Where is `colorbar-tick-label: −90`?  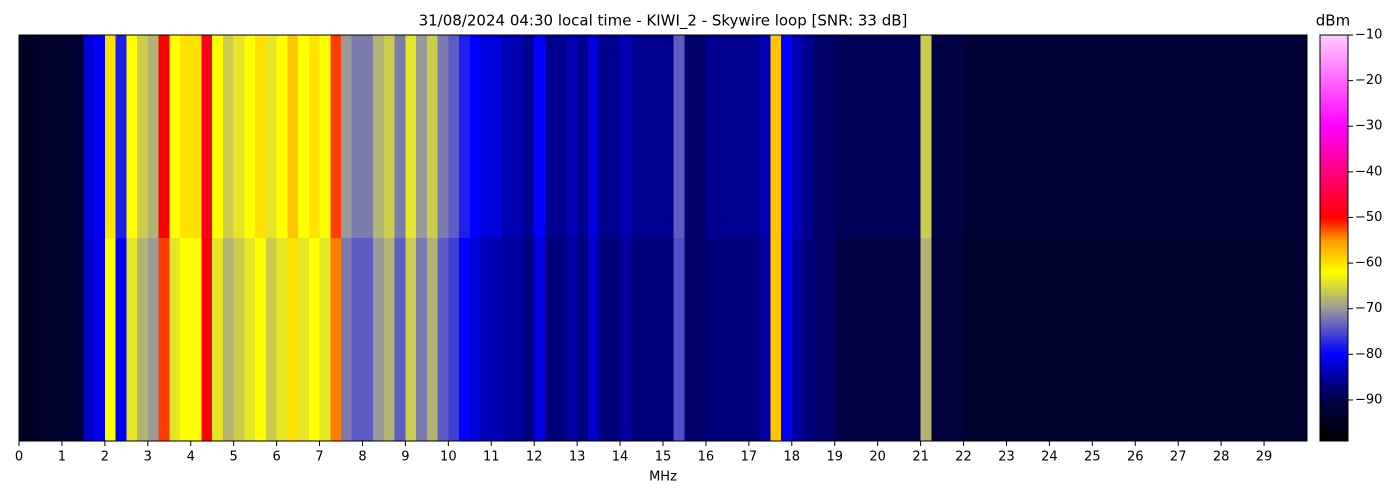 colorbar-tick-label: −90 is located at coordinates (1368, 399).